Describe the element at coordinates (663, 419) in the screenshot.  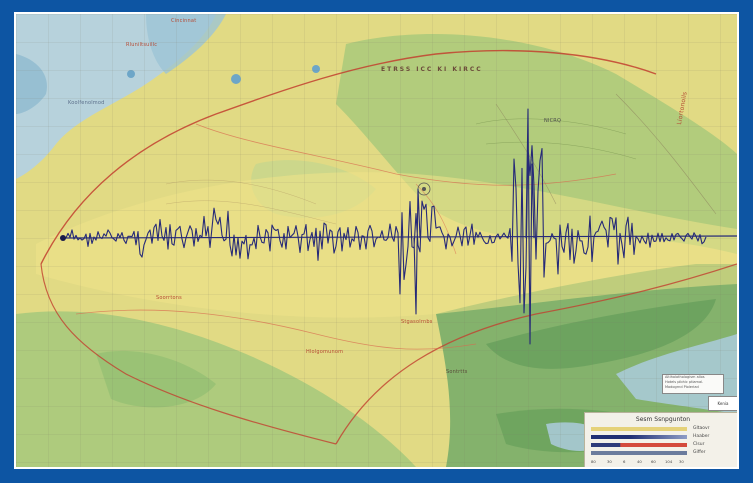
I see `legend-title: Sesm Ssnpgunton` at that location.